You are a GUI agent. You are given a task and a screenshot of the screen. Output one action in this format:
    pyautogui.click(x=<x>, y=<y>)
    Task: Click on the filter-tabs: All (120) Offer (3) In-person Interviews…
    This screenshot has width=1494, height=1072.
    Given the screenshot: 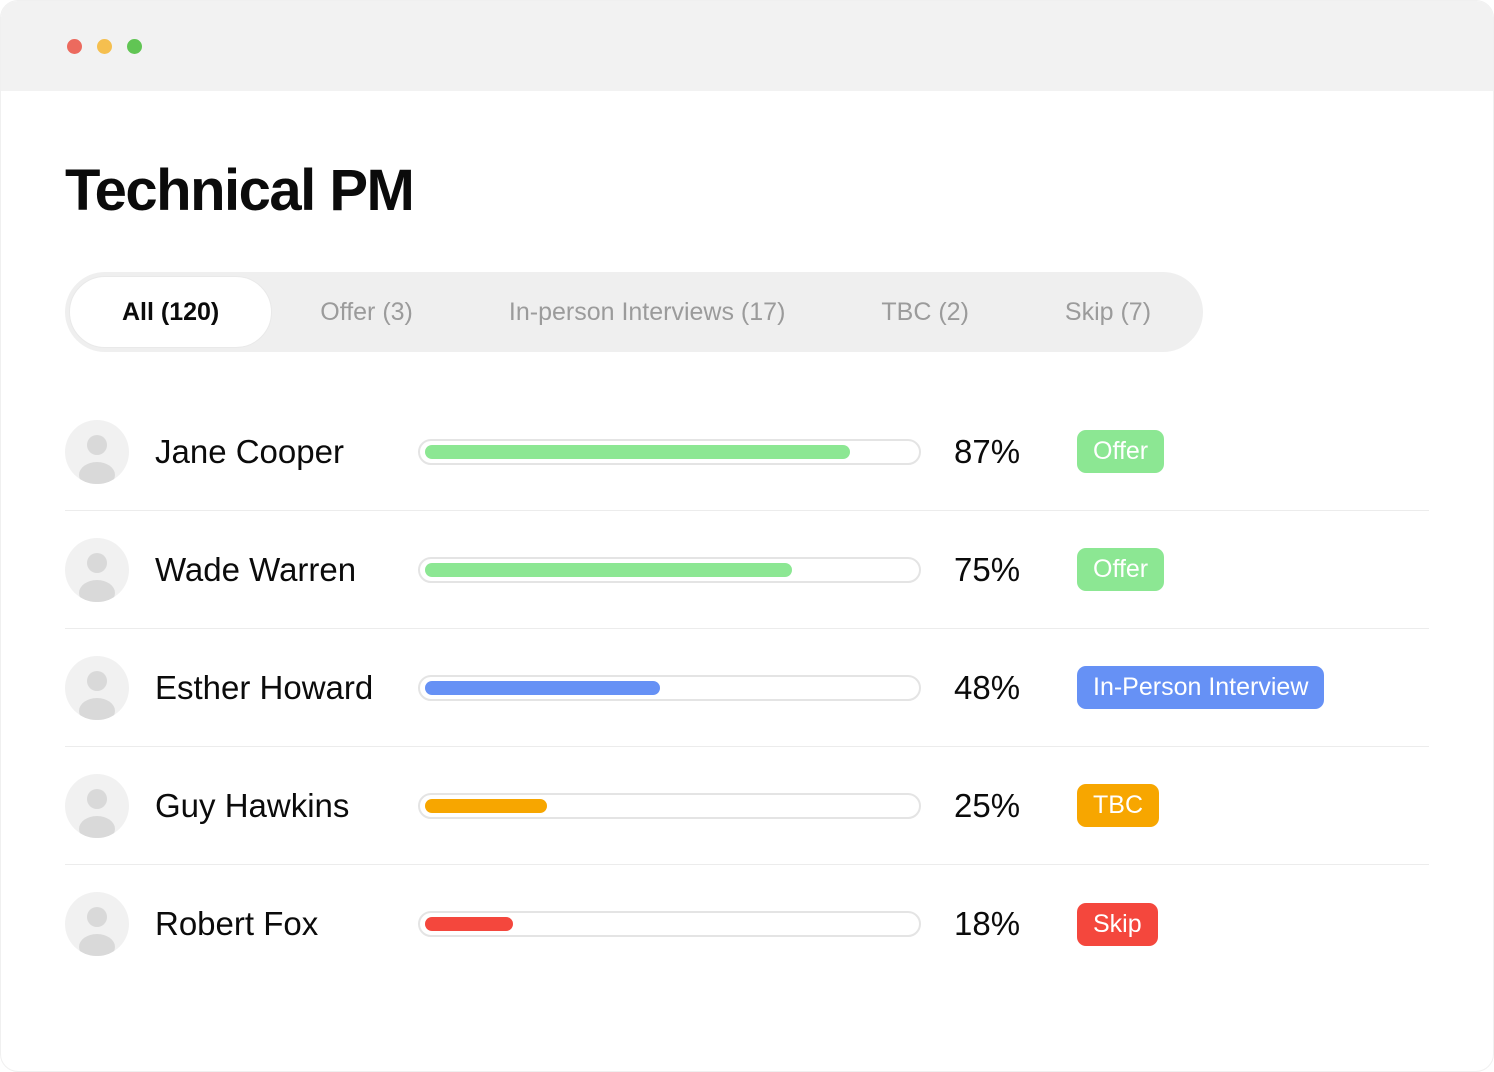 What is the action you would take?
    pyautogui.click(x=634, y=312)
    